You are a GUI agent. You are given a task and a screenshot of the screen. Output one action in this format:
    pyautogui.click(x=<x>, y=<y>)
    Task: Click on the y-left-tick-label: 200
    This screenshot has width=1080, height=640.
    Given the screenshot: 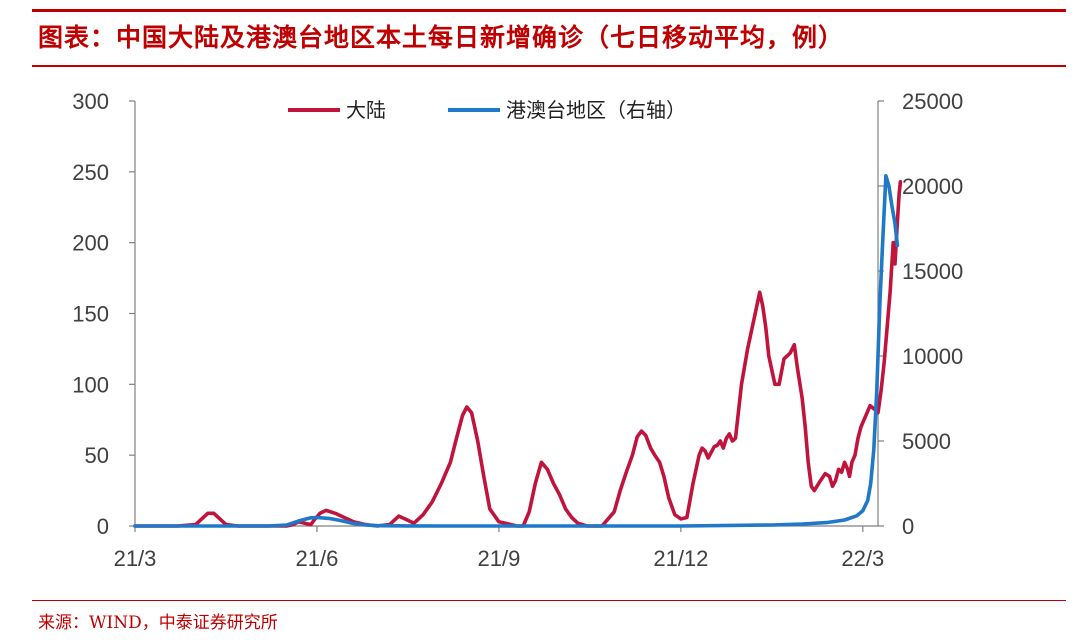 What is the action you would take?
    pyautogui.click(x=90, y=243)
    